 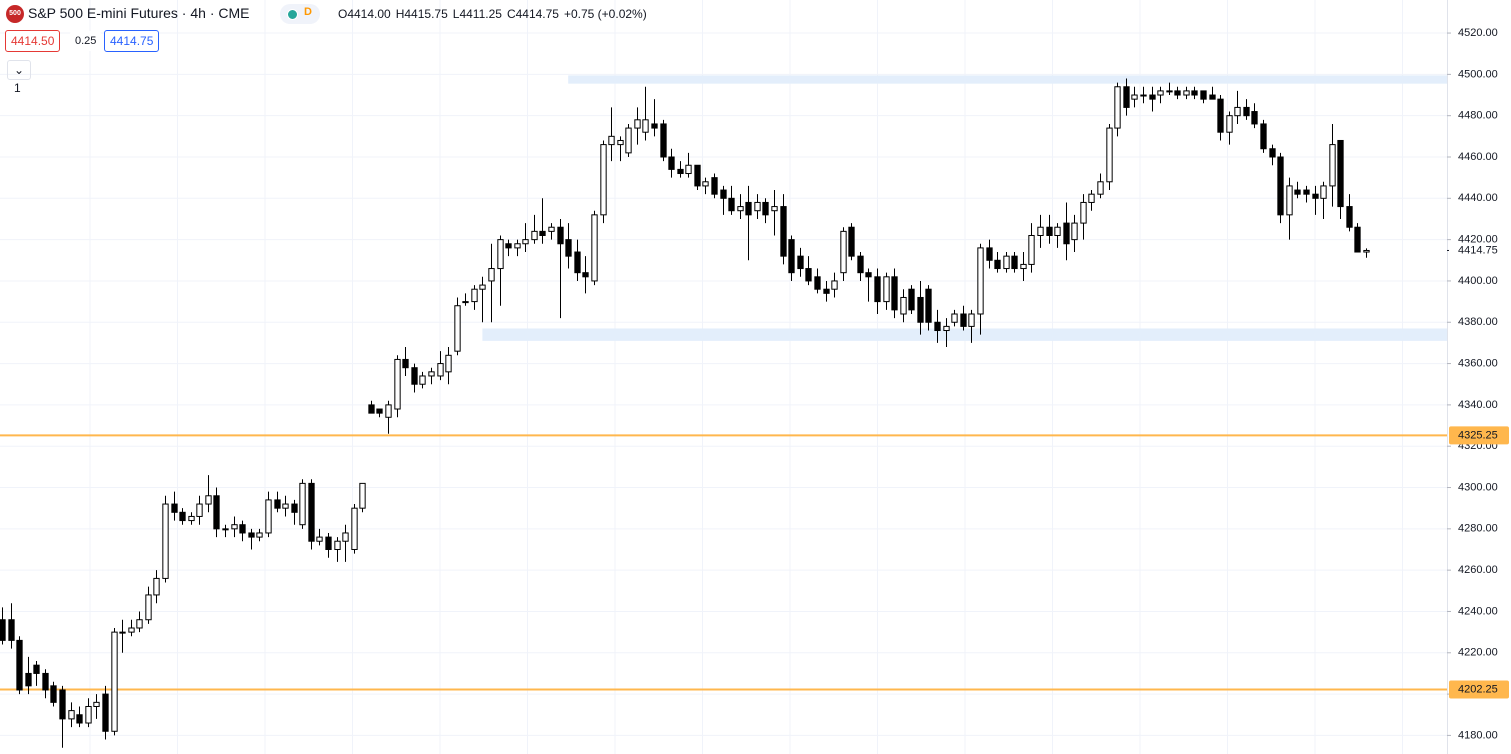 I want to click on ohlc-change: +0.75 (+0.02%), so click(x=605, y=14).